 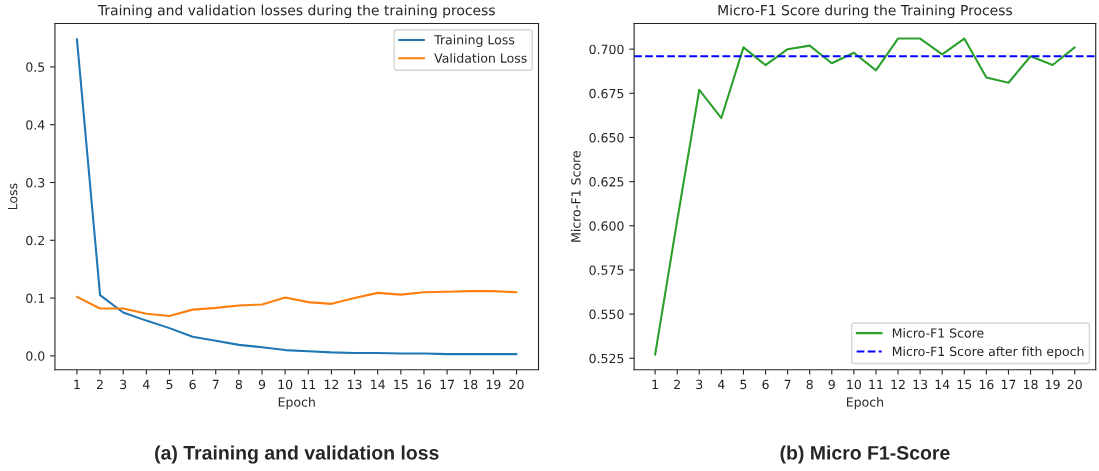 What do you see at coordinates (606, 93) in the screenshot?
I see `y-tick-label: 0.675` at bounding box center [606, 93].